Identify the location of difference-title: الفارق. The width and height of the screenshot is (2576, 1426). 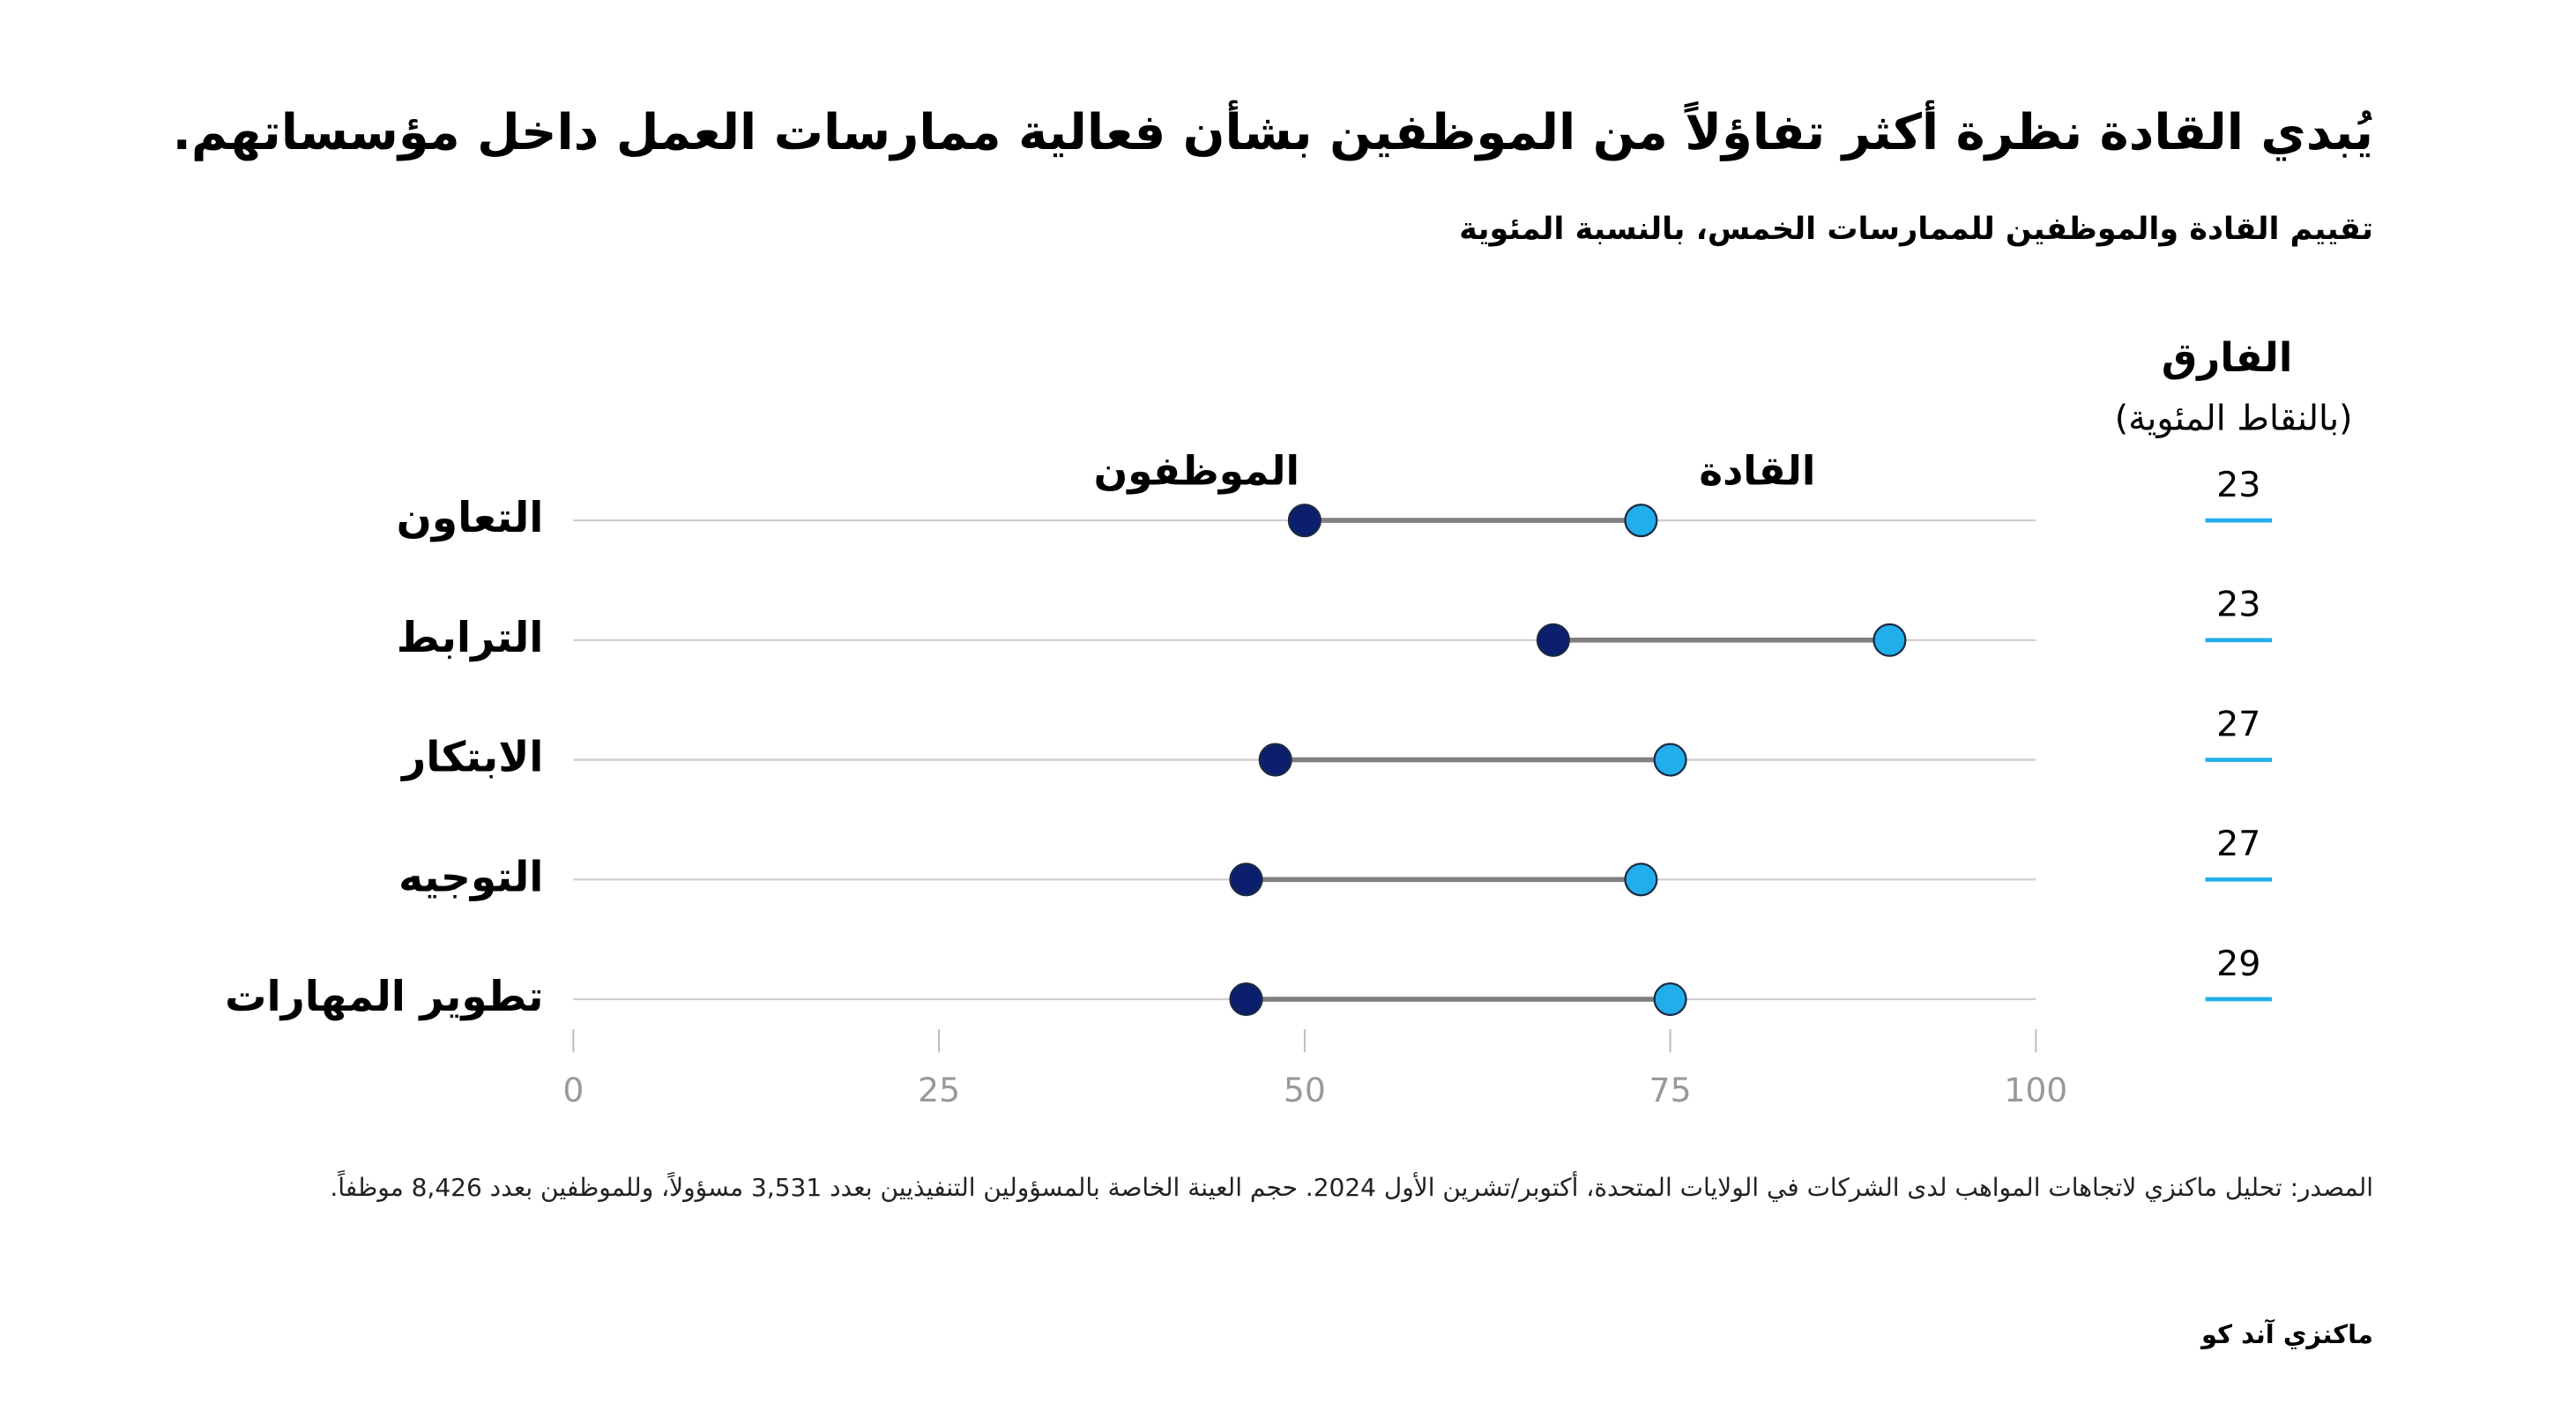
(2227, 358).